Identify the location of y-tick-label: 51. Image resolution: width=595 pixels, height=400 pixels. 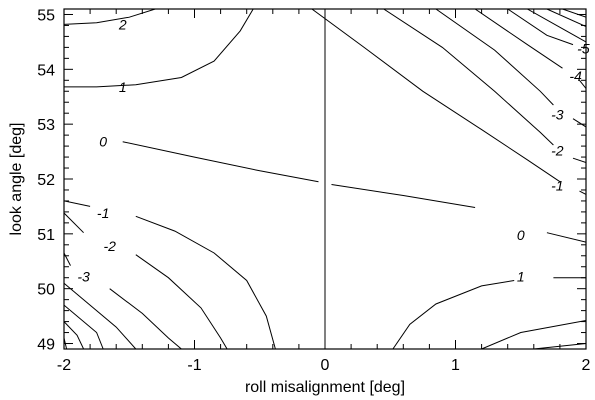
(46, 235).